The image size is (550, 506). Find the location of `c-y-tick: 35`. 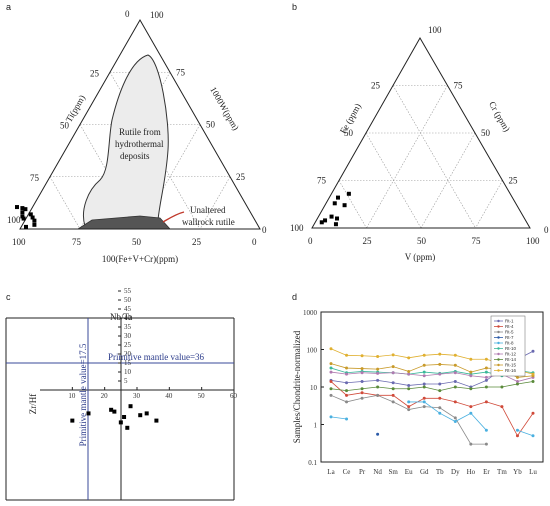

c-y-tick: 35 is located at coordinates (128, 327).